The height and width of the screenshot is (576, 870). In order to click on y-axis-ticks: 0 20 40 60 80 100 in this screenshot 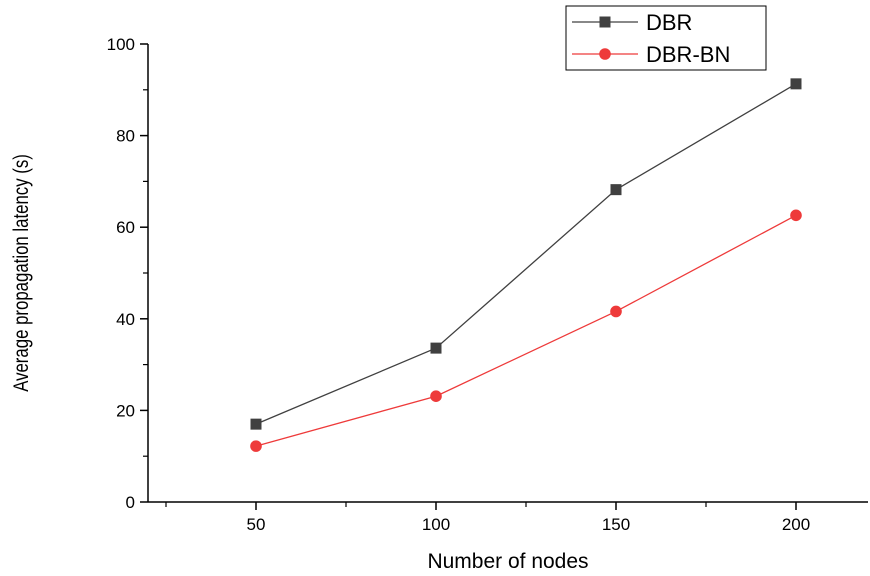, I will do `click(127, 273)`.